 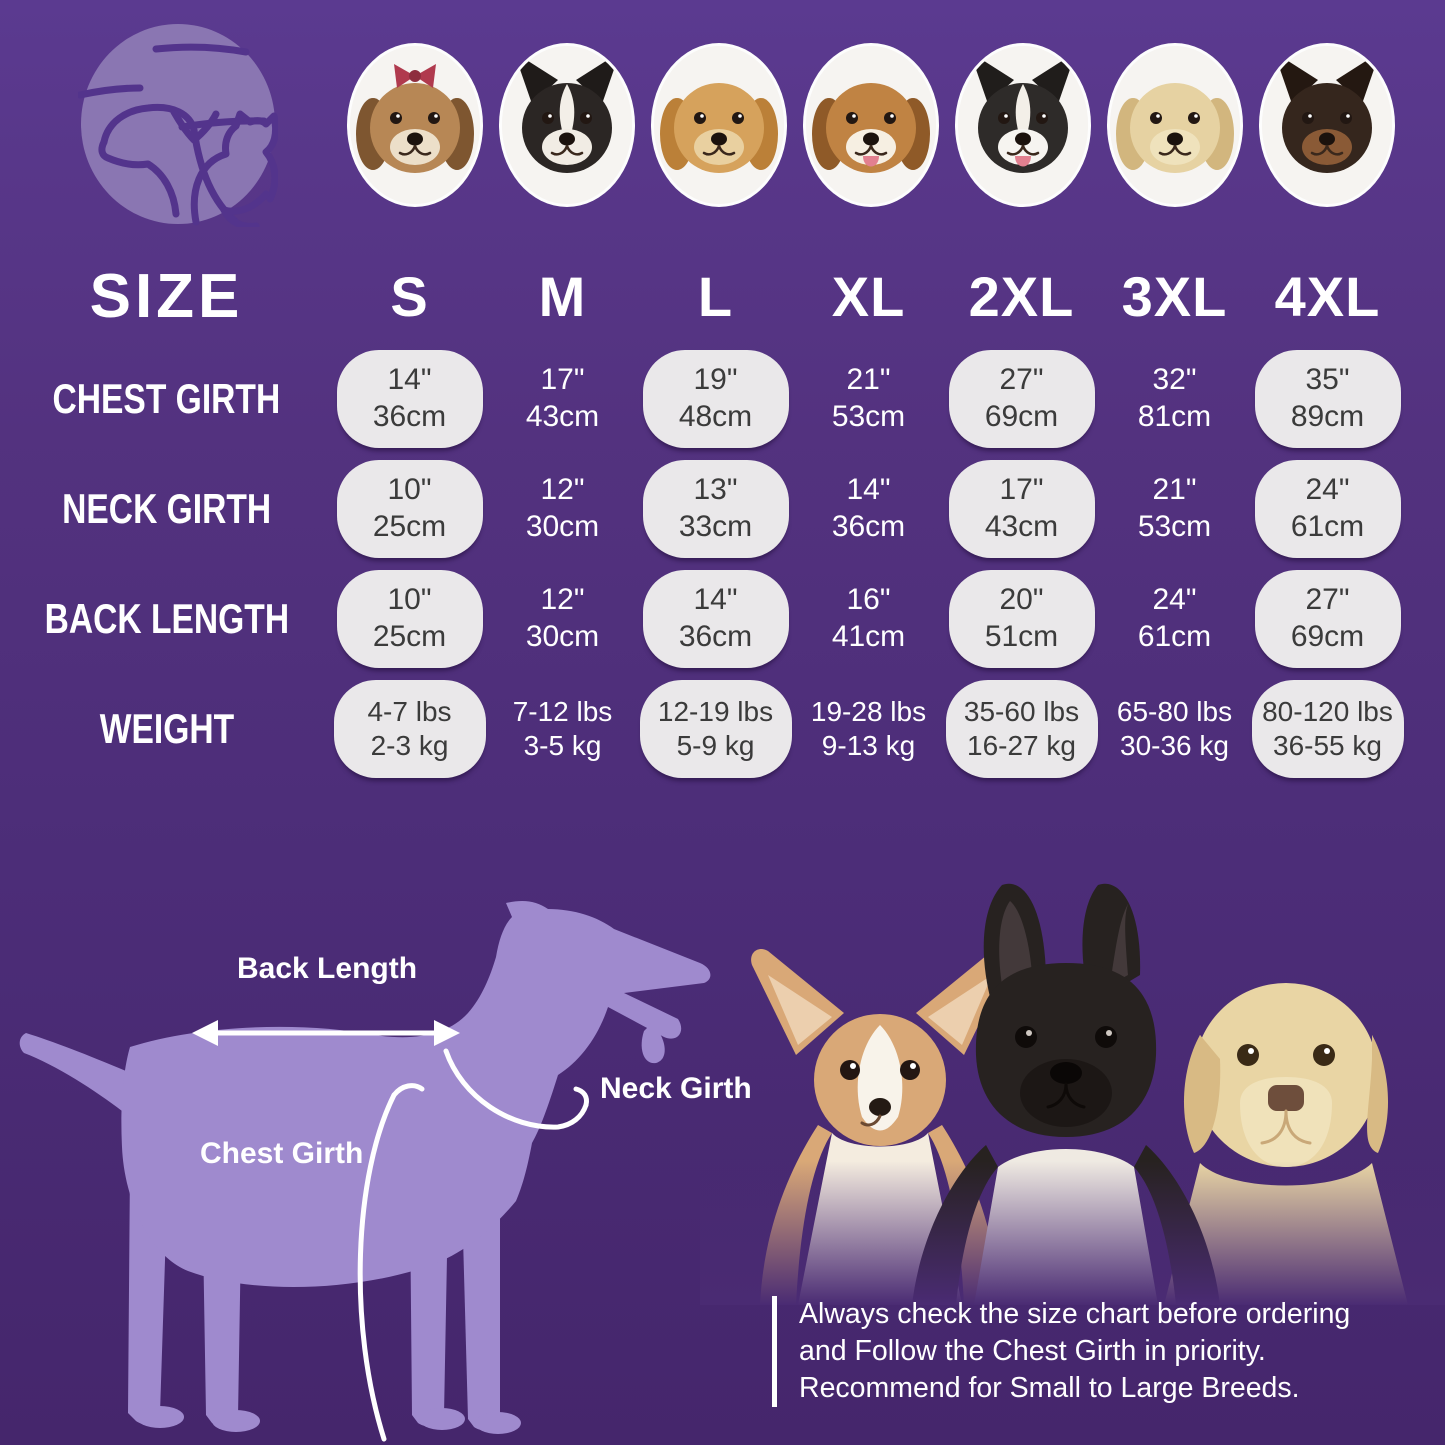 I want to click on size-column-S: S, so click(x=409, y=296).